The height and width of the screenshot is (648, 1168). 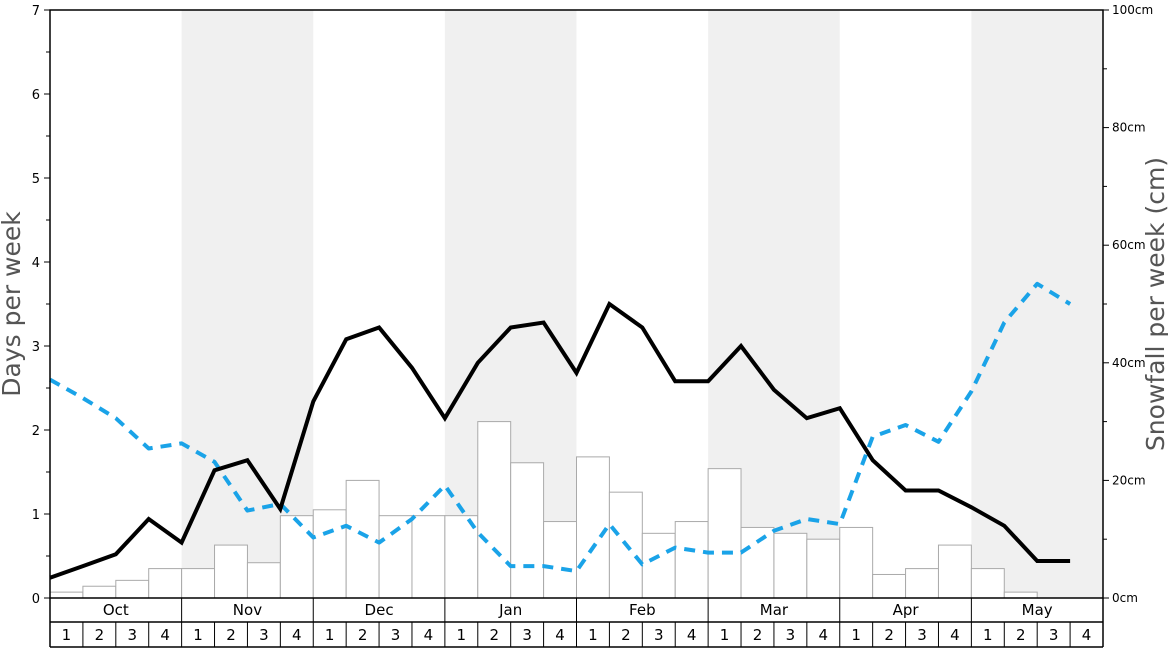 What do you see at coordinates (116, 610) in the screenshot?
I see `month-label: Oct` at bounding box center [116, 610].